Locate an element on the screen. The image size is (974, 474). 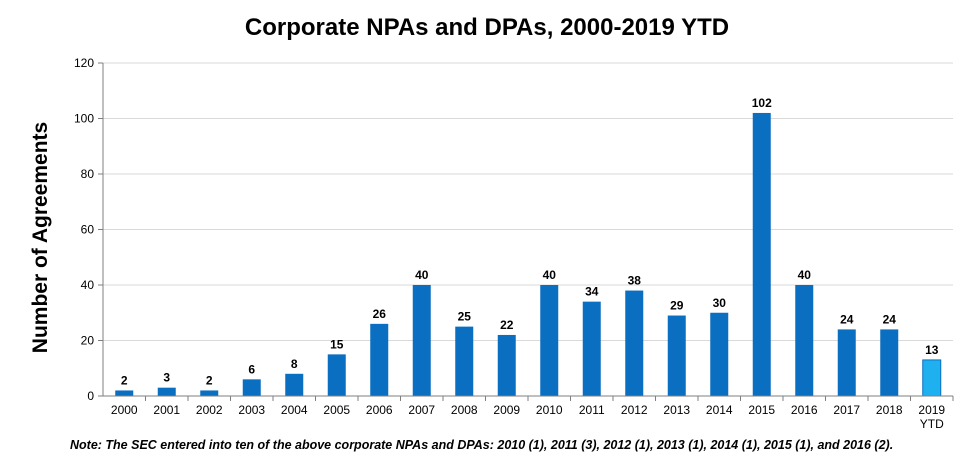
x-tick-label: 2011 is located at coordinates (592, 410).